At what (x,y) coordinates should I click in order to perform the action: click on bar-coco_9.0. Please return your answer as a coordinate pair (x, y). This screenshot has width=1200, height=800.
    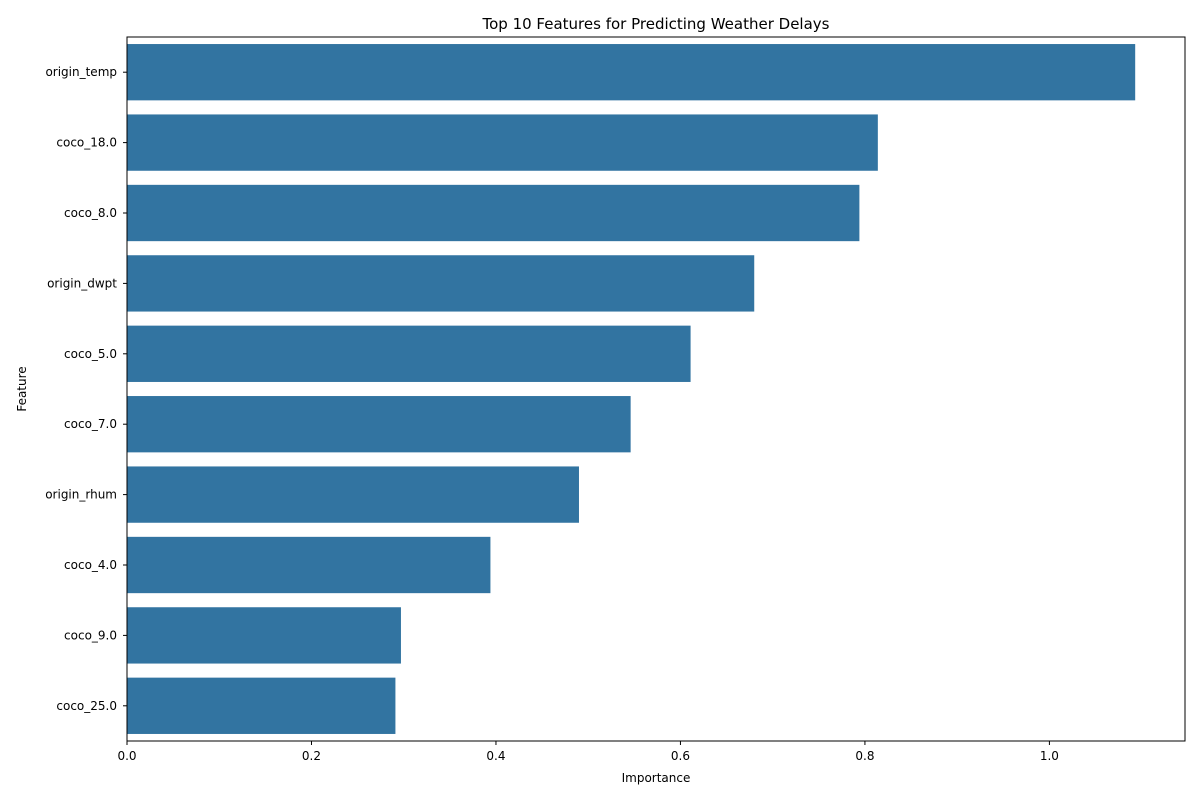
    Looking at the image, I should click on (264, 635).